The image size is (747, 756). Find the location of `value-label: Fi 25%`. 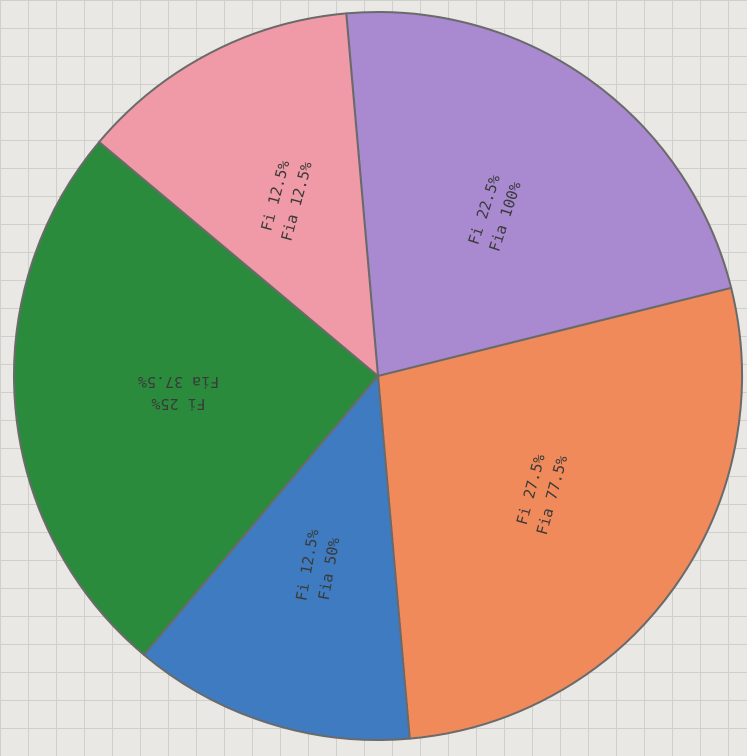

value-label: Fi 25% is located at coordinates (178, 404).